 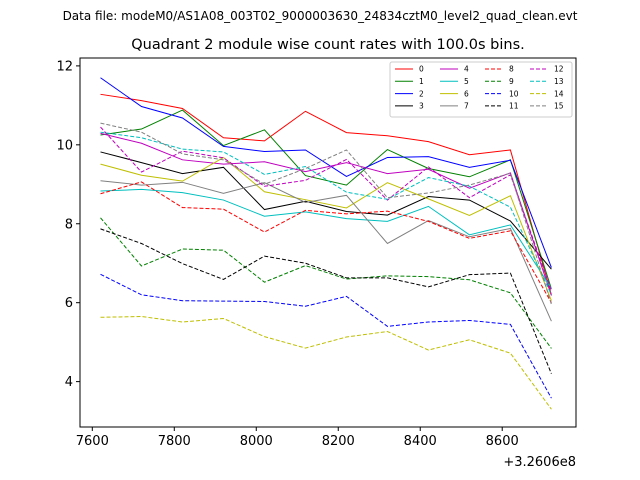 What do you see at coordinates (421, 81) in the screenshot?
I see `legend-label-1: 1` at bounding box center [421, 81].